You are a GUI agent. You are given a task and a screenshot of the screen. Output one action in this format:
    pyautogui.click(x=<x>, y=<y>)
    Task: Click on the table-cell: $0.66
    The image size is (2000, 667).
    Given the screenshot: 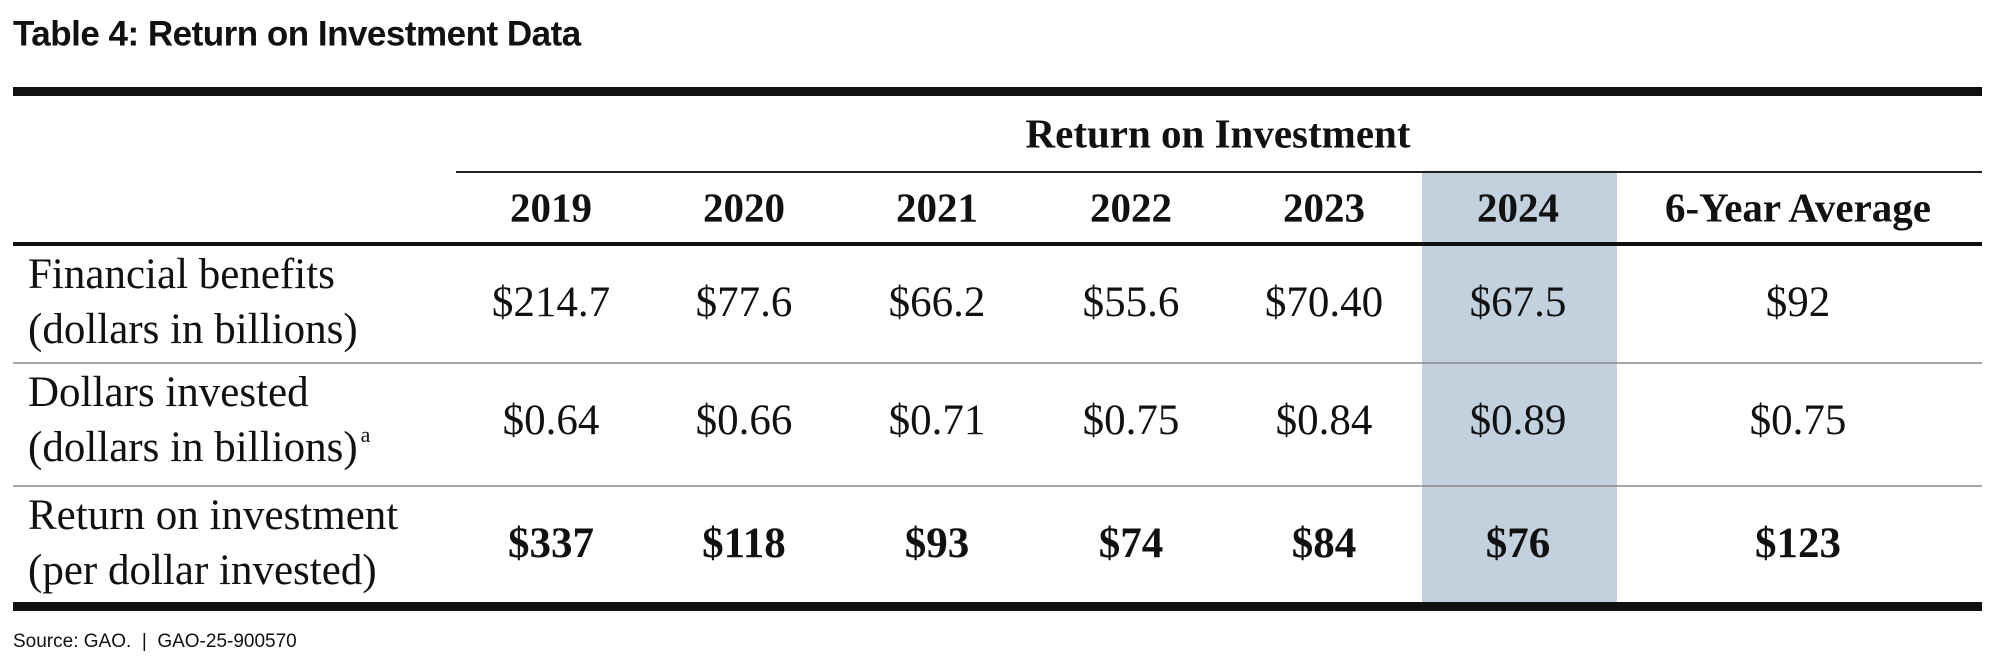 What is the action you would take?
    pyautogui.click(x=744, y=420)
    